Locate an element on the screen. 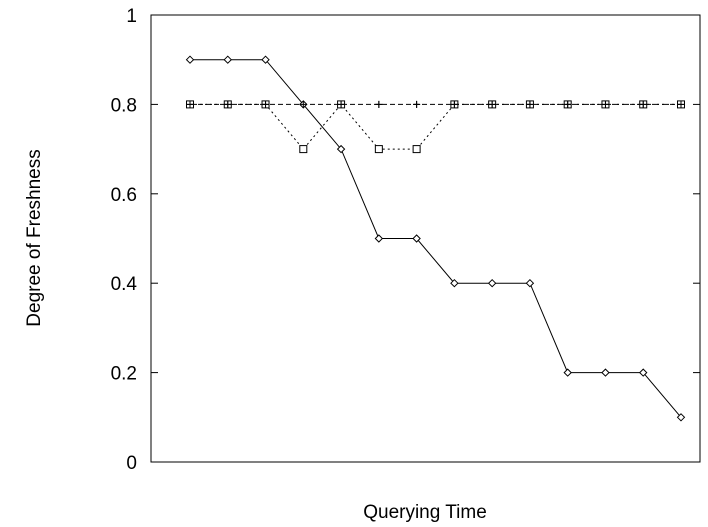 The height and width of the screenshot is (527, 708). x-axis-label: Querying Time is located at coordinates (425, 512).